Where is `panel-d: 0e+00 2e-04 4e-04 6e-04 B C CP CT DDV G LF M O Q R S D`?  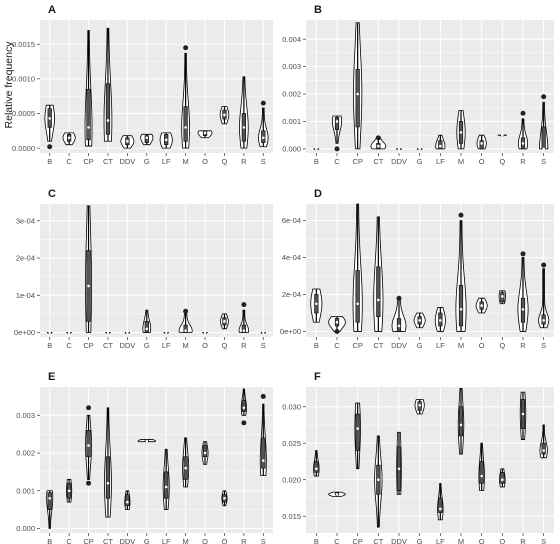
panel-d: 0e+00 2e-04 4e-04 6e-04 B C CP CT DDV G LF M O Q R S D is located at coordinates (417, 269).